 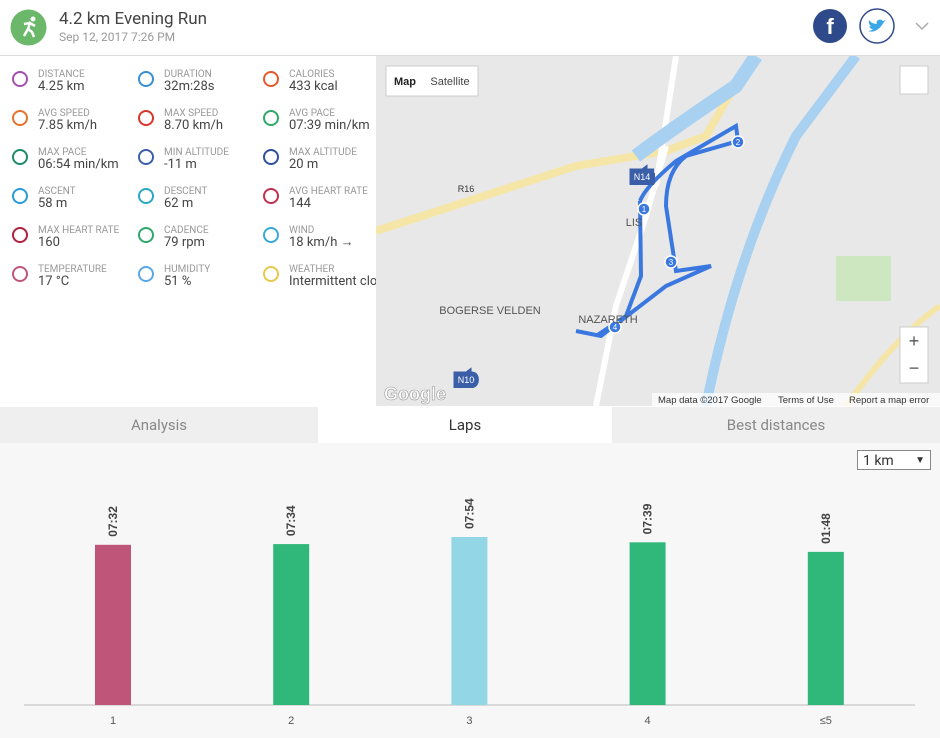 What do you see at coordinates (776, 425) in the screenshot?
I see `tab: Best distances` at bounding box center [776, 425].